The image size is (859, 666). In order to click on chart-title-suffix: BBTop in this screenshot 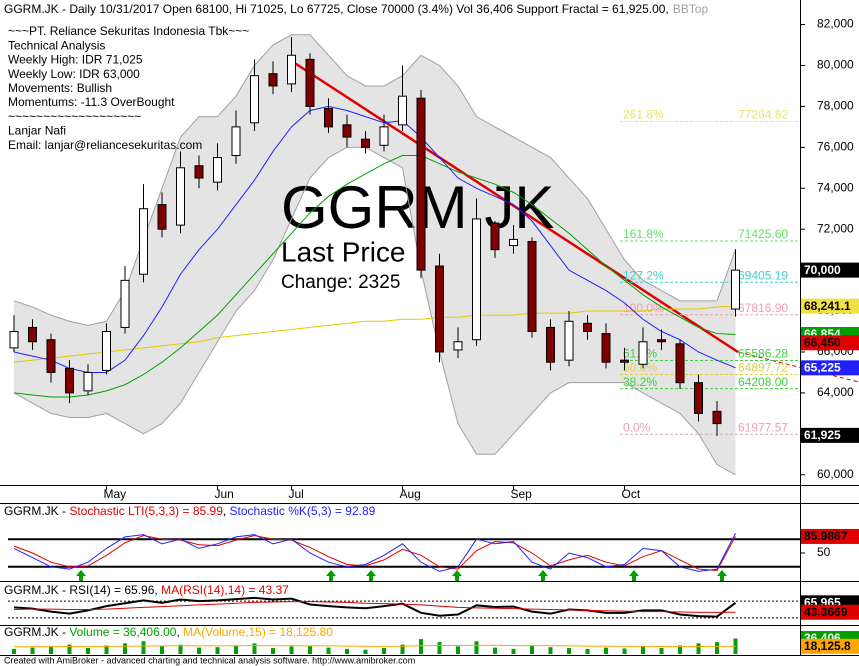, I will do `click(691, 9)`.